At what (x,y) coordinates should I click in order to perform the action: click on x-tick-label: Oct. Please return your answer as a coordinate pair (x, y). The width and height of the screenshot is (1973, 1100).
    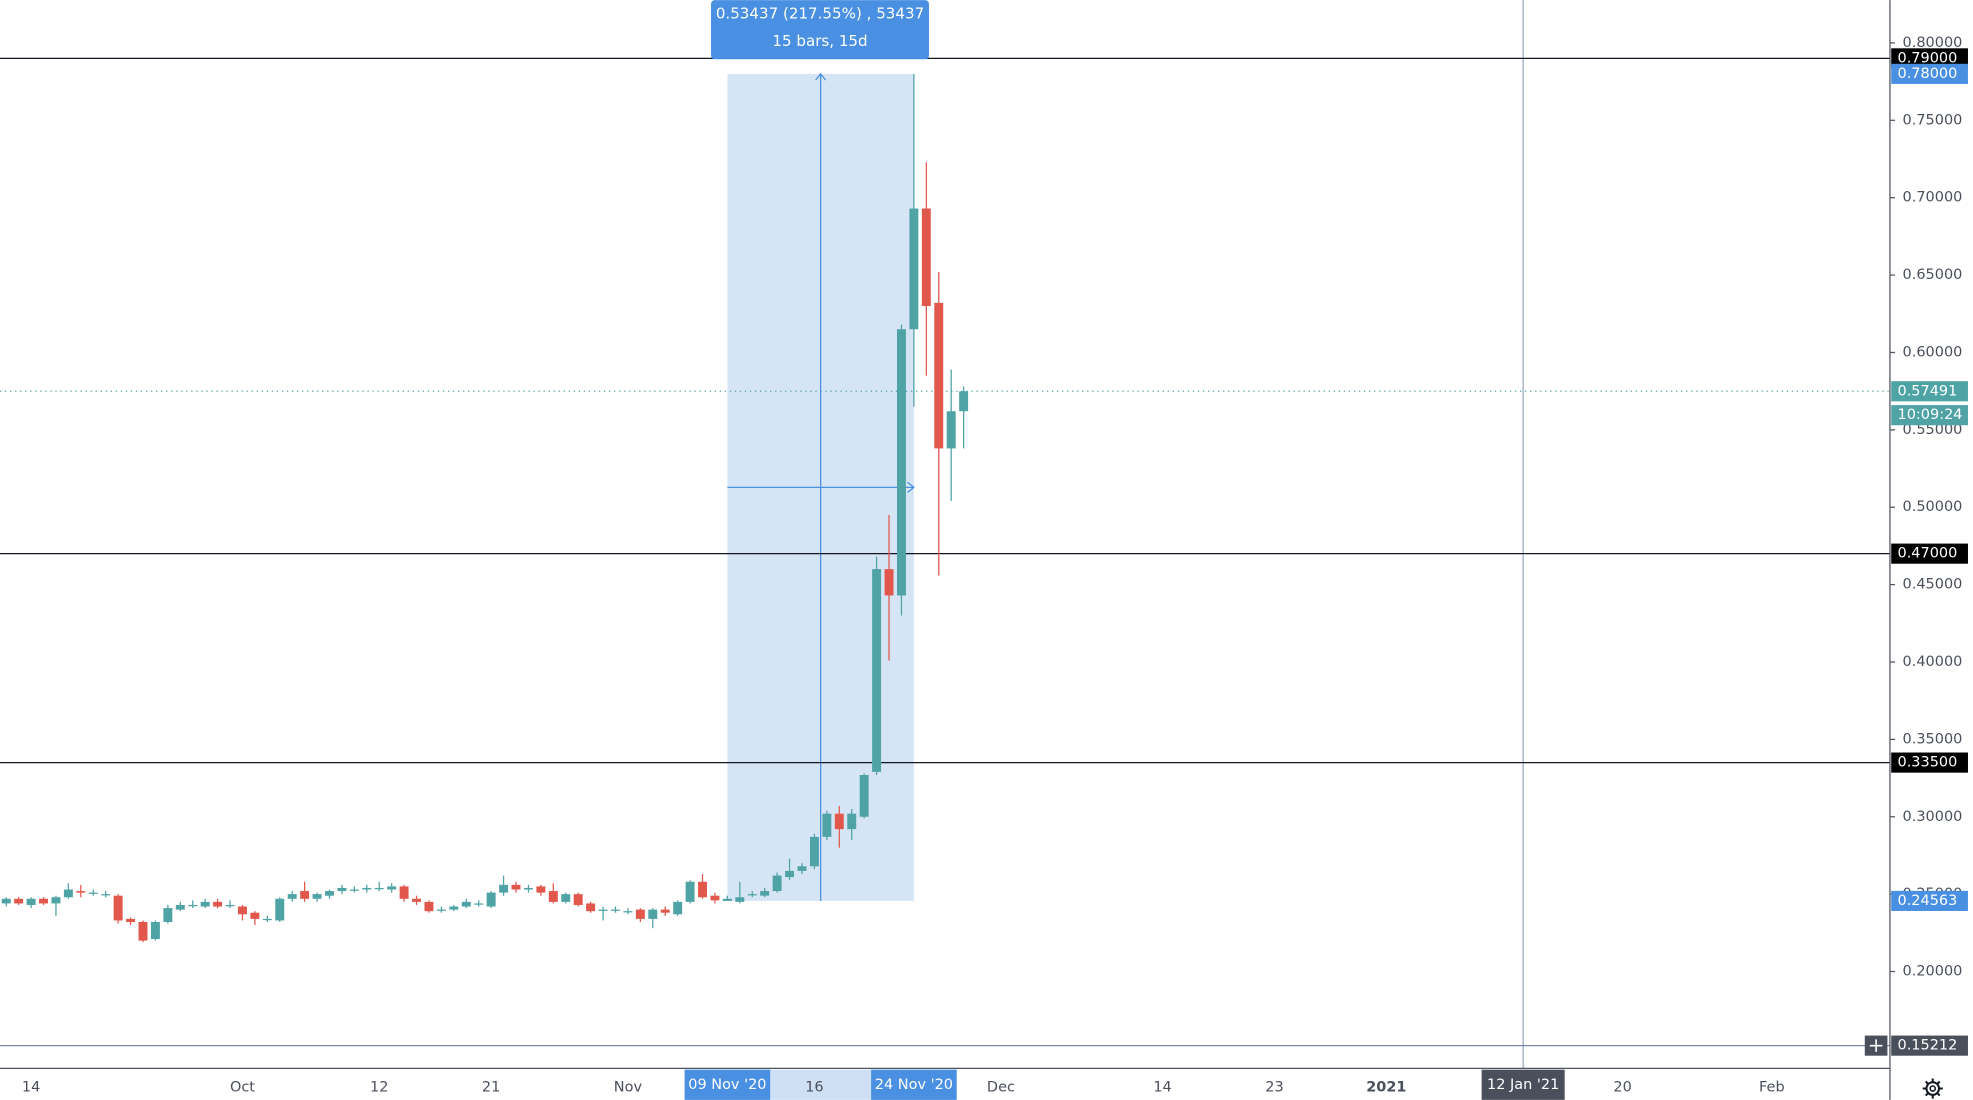
    Looking at the image, I should click on (242, 1087).